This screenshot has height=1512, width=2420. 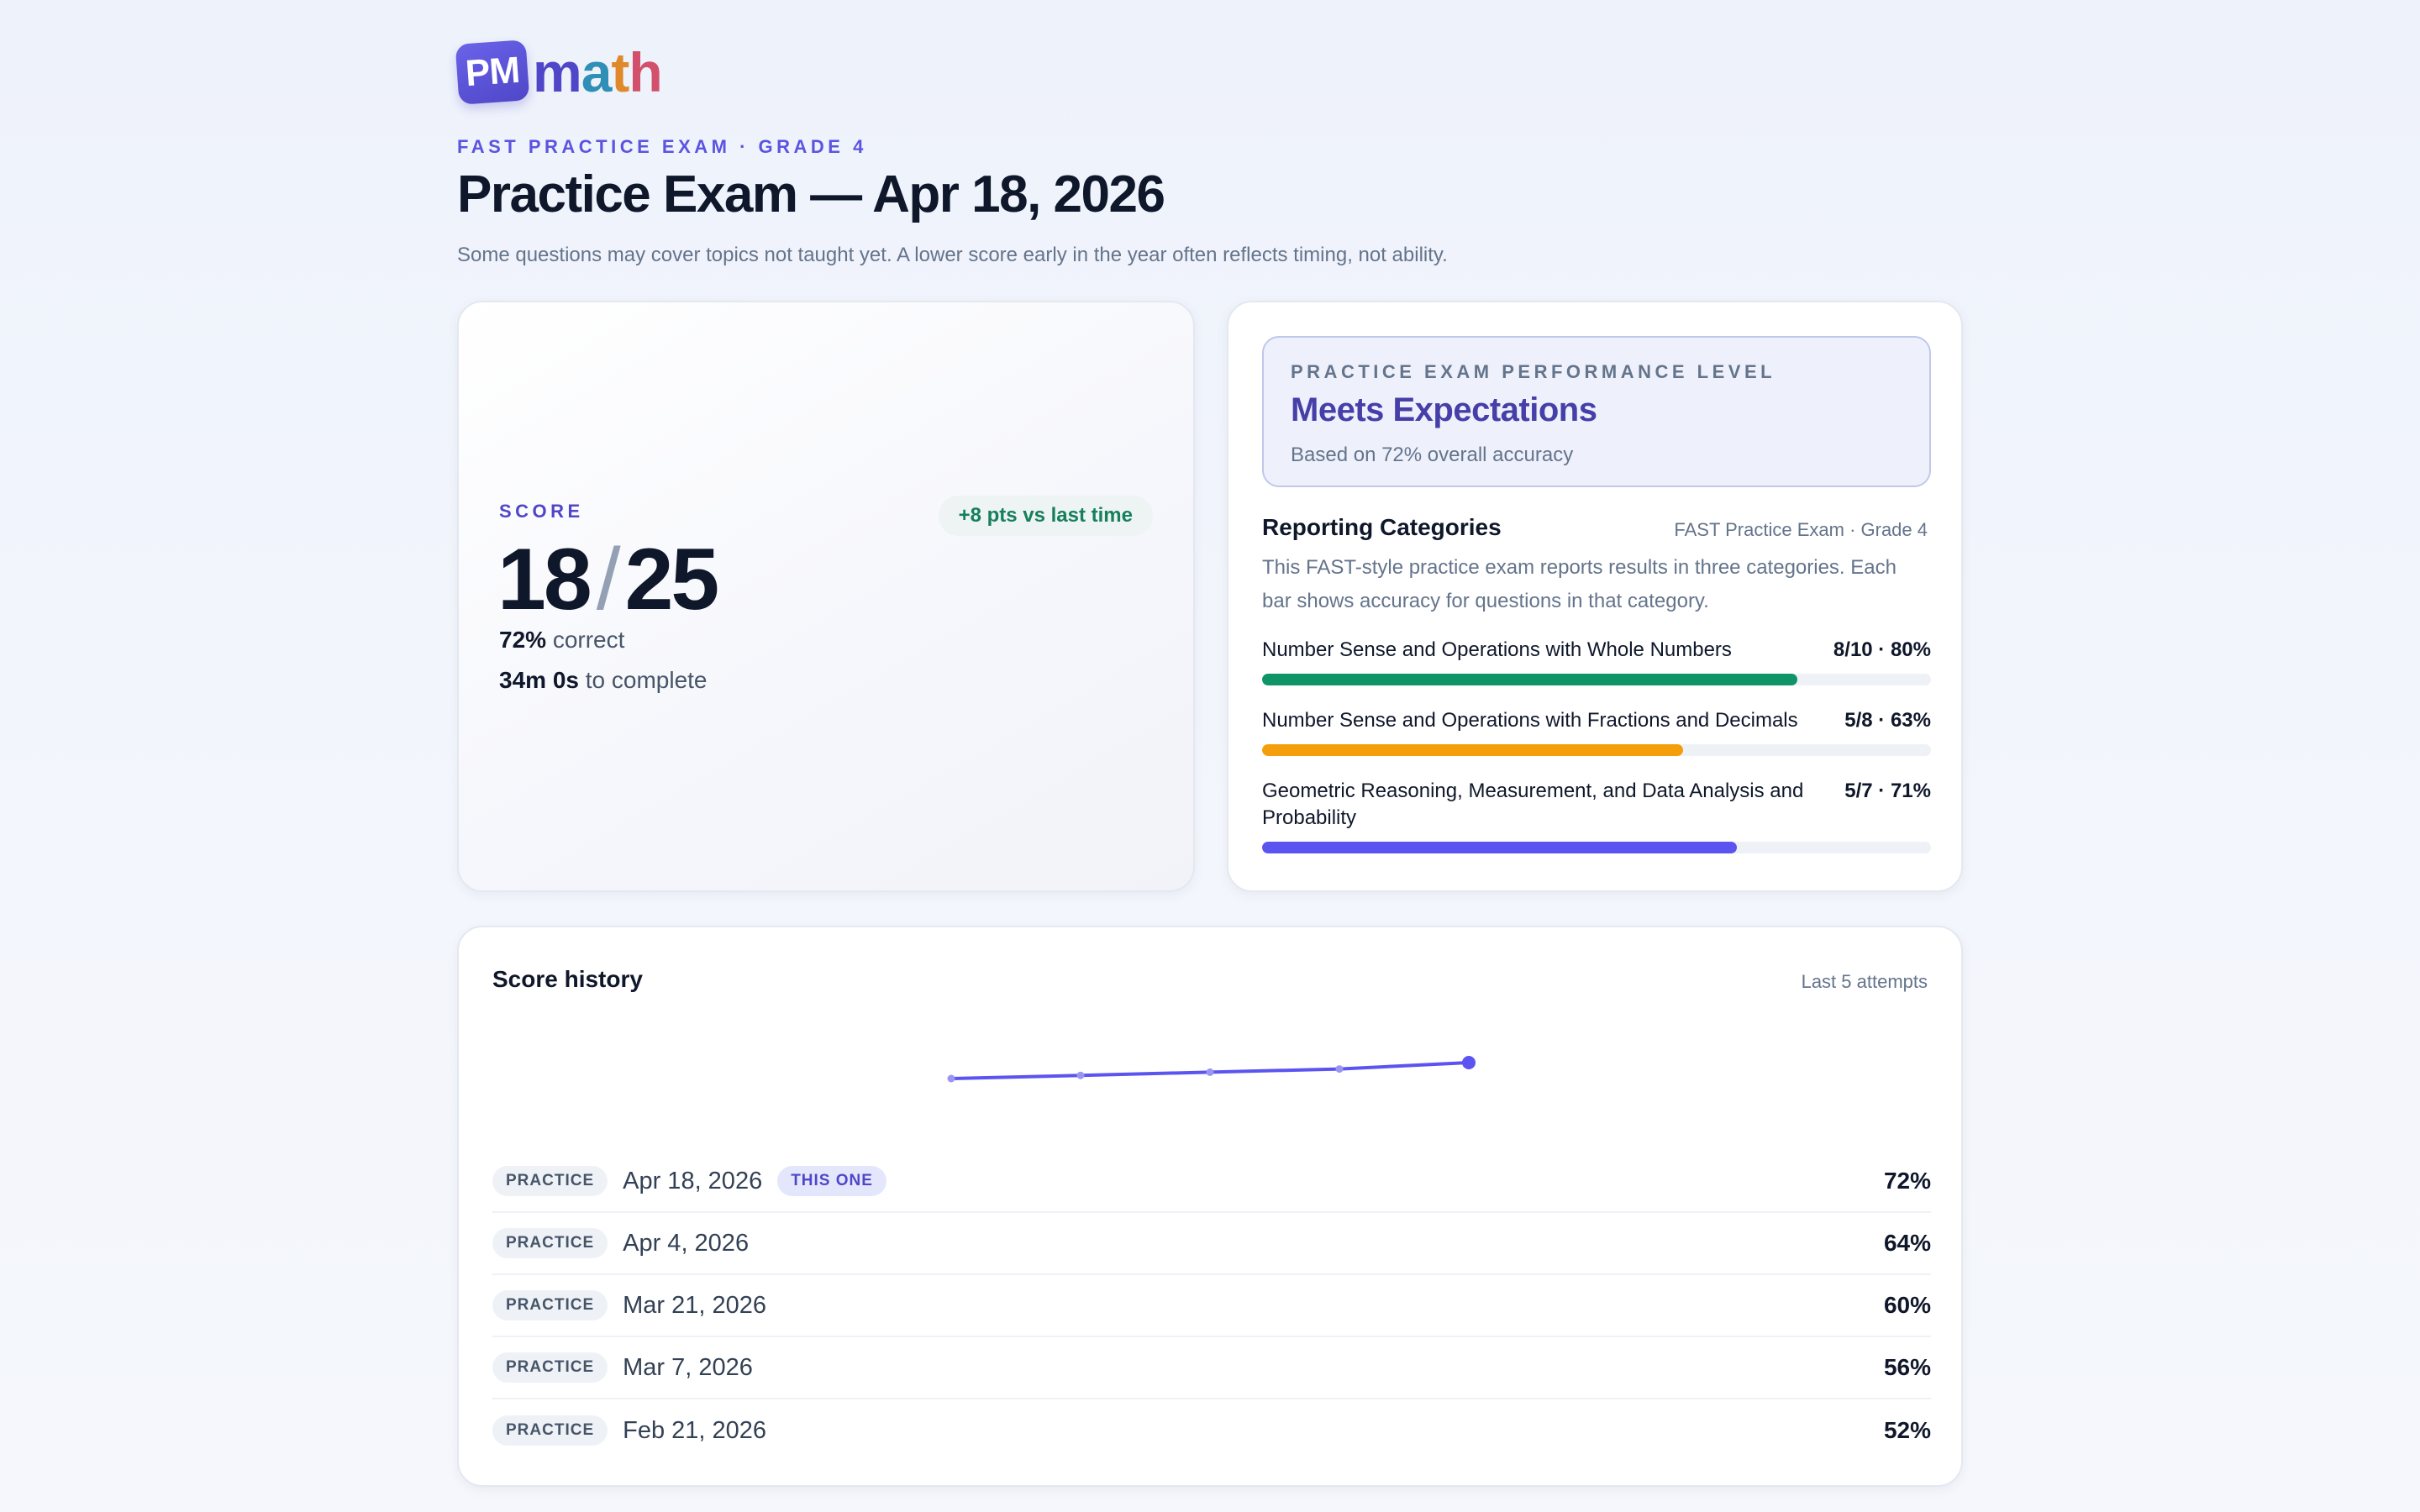 What do you see at coordinates (1382, 527) in the screenshot?
I see `reporting-categories-title: Reporting Categories` at bounding box center [1382, 527].